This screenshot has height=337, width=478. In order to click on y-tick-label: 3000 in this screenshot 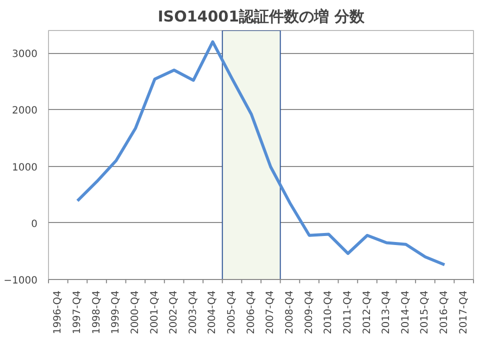, I will do `click(25, 54)`.